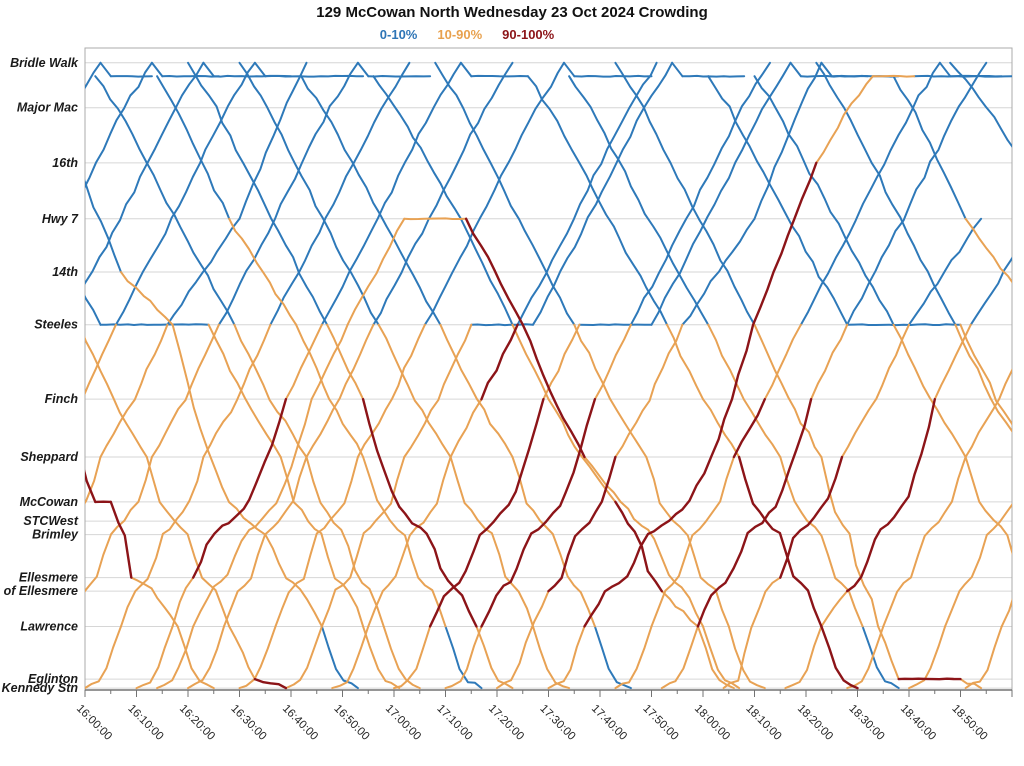 Image resolution: width=1024 pixels, height=766 pixels. What do you see at coordinates (62, 399) in the screenshot?
I see `stop-label: Finch` at bounding box center [62, 399].